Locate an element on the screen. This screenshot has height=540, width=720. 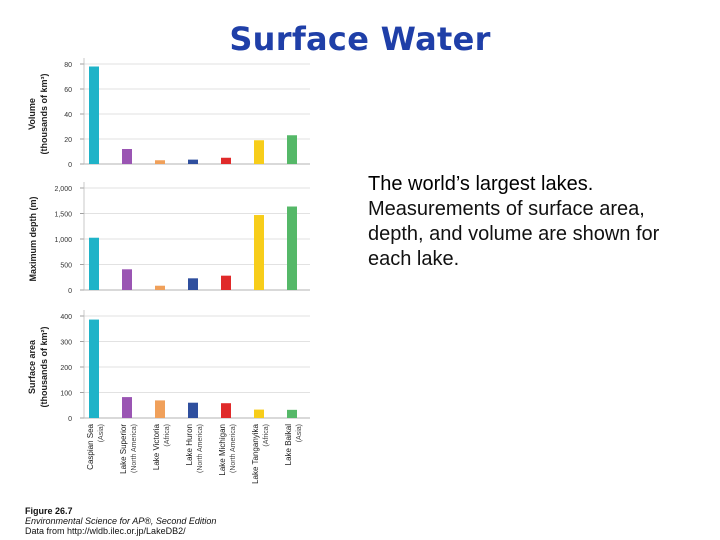
volume-tick-label: 60 is located at coordinates (68, 90).